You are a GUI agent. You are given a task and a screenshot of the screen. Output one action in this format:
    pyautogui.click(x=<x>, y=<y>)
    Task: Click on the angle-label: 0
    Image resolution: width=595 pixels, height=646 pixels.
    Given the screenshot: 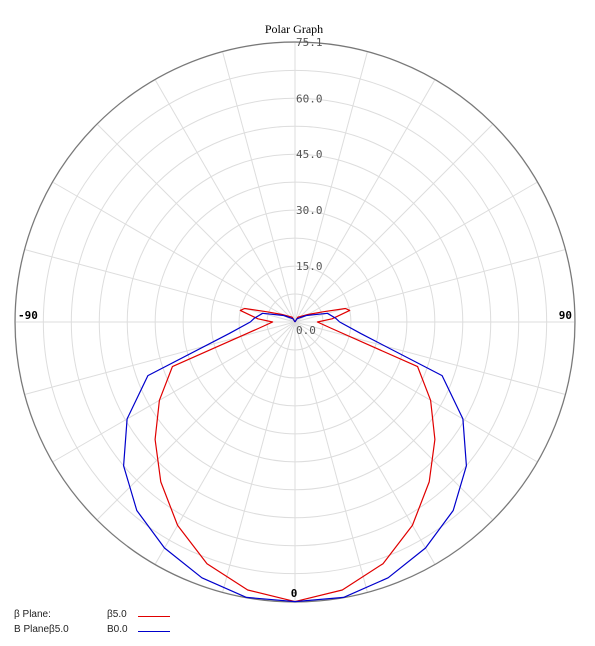 What is the action you would take?
    pyautogui.click(x=294, y=593)
    